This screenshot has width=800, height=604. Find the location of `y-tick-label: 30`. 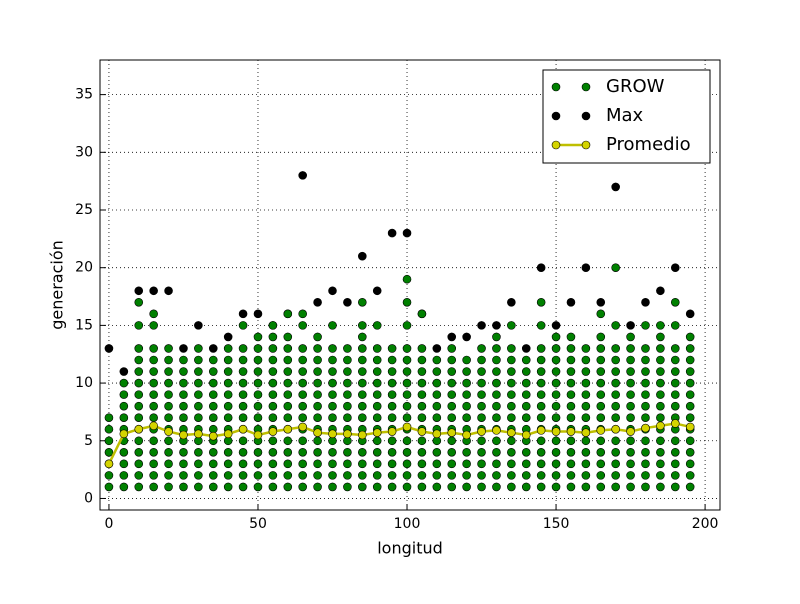

y-tick-label: 30 is located at coordinates (84, 152).